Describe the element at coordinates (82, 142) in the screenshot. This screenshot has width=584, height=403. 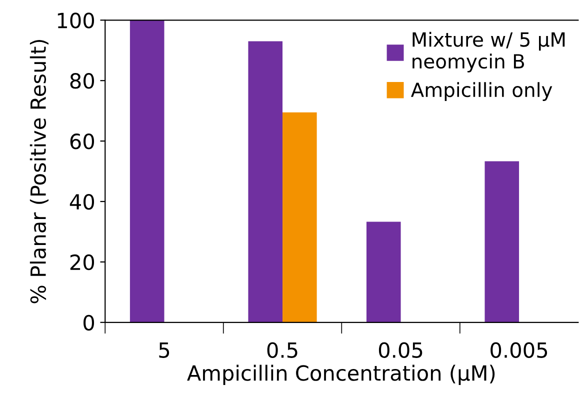
I see `y-tick-label: 60` at that location.